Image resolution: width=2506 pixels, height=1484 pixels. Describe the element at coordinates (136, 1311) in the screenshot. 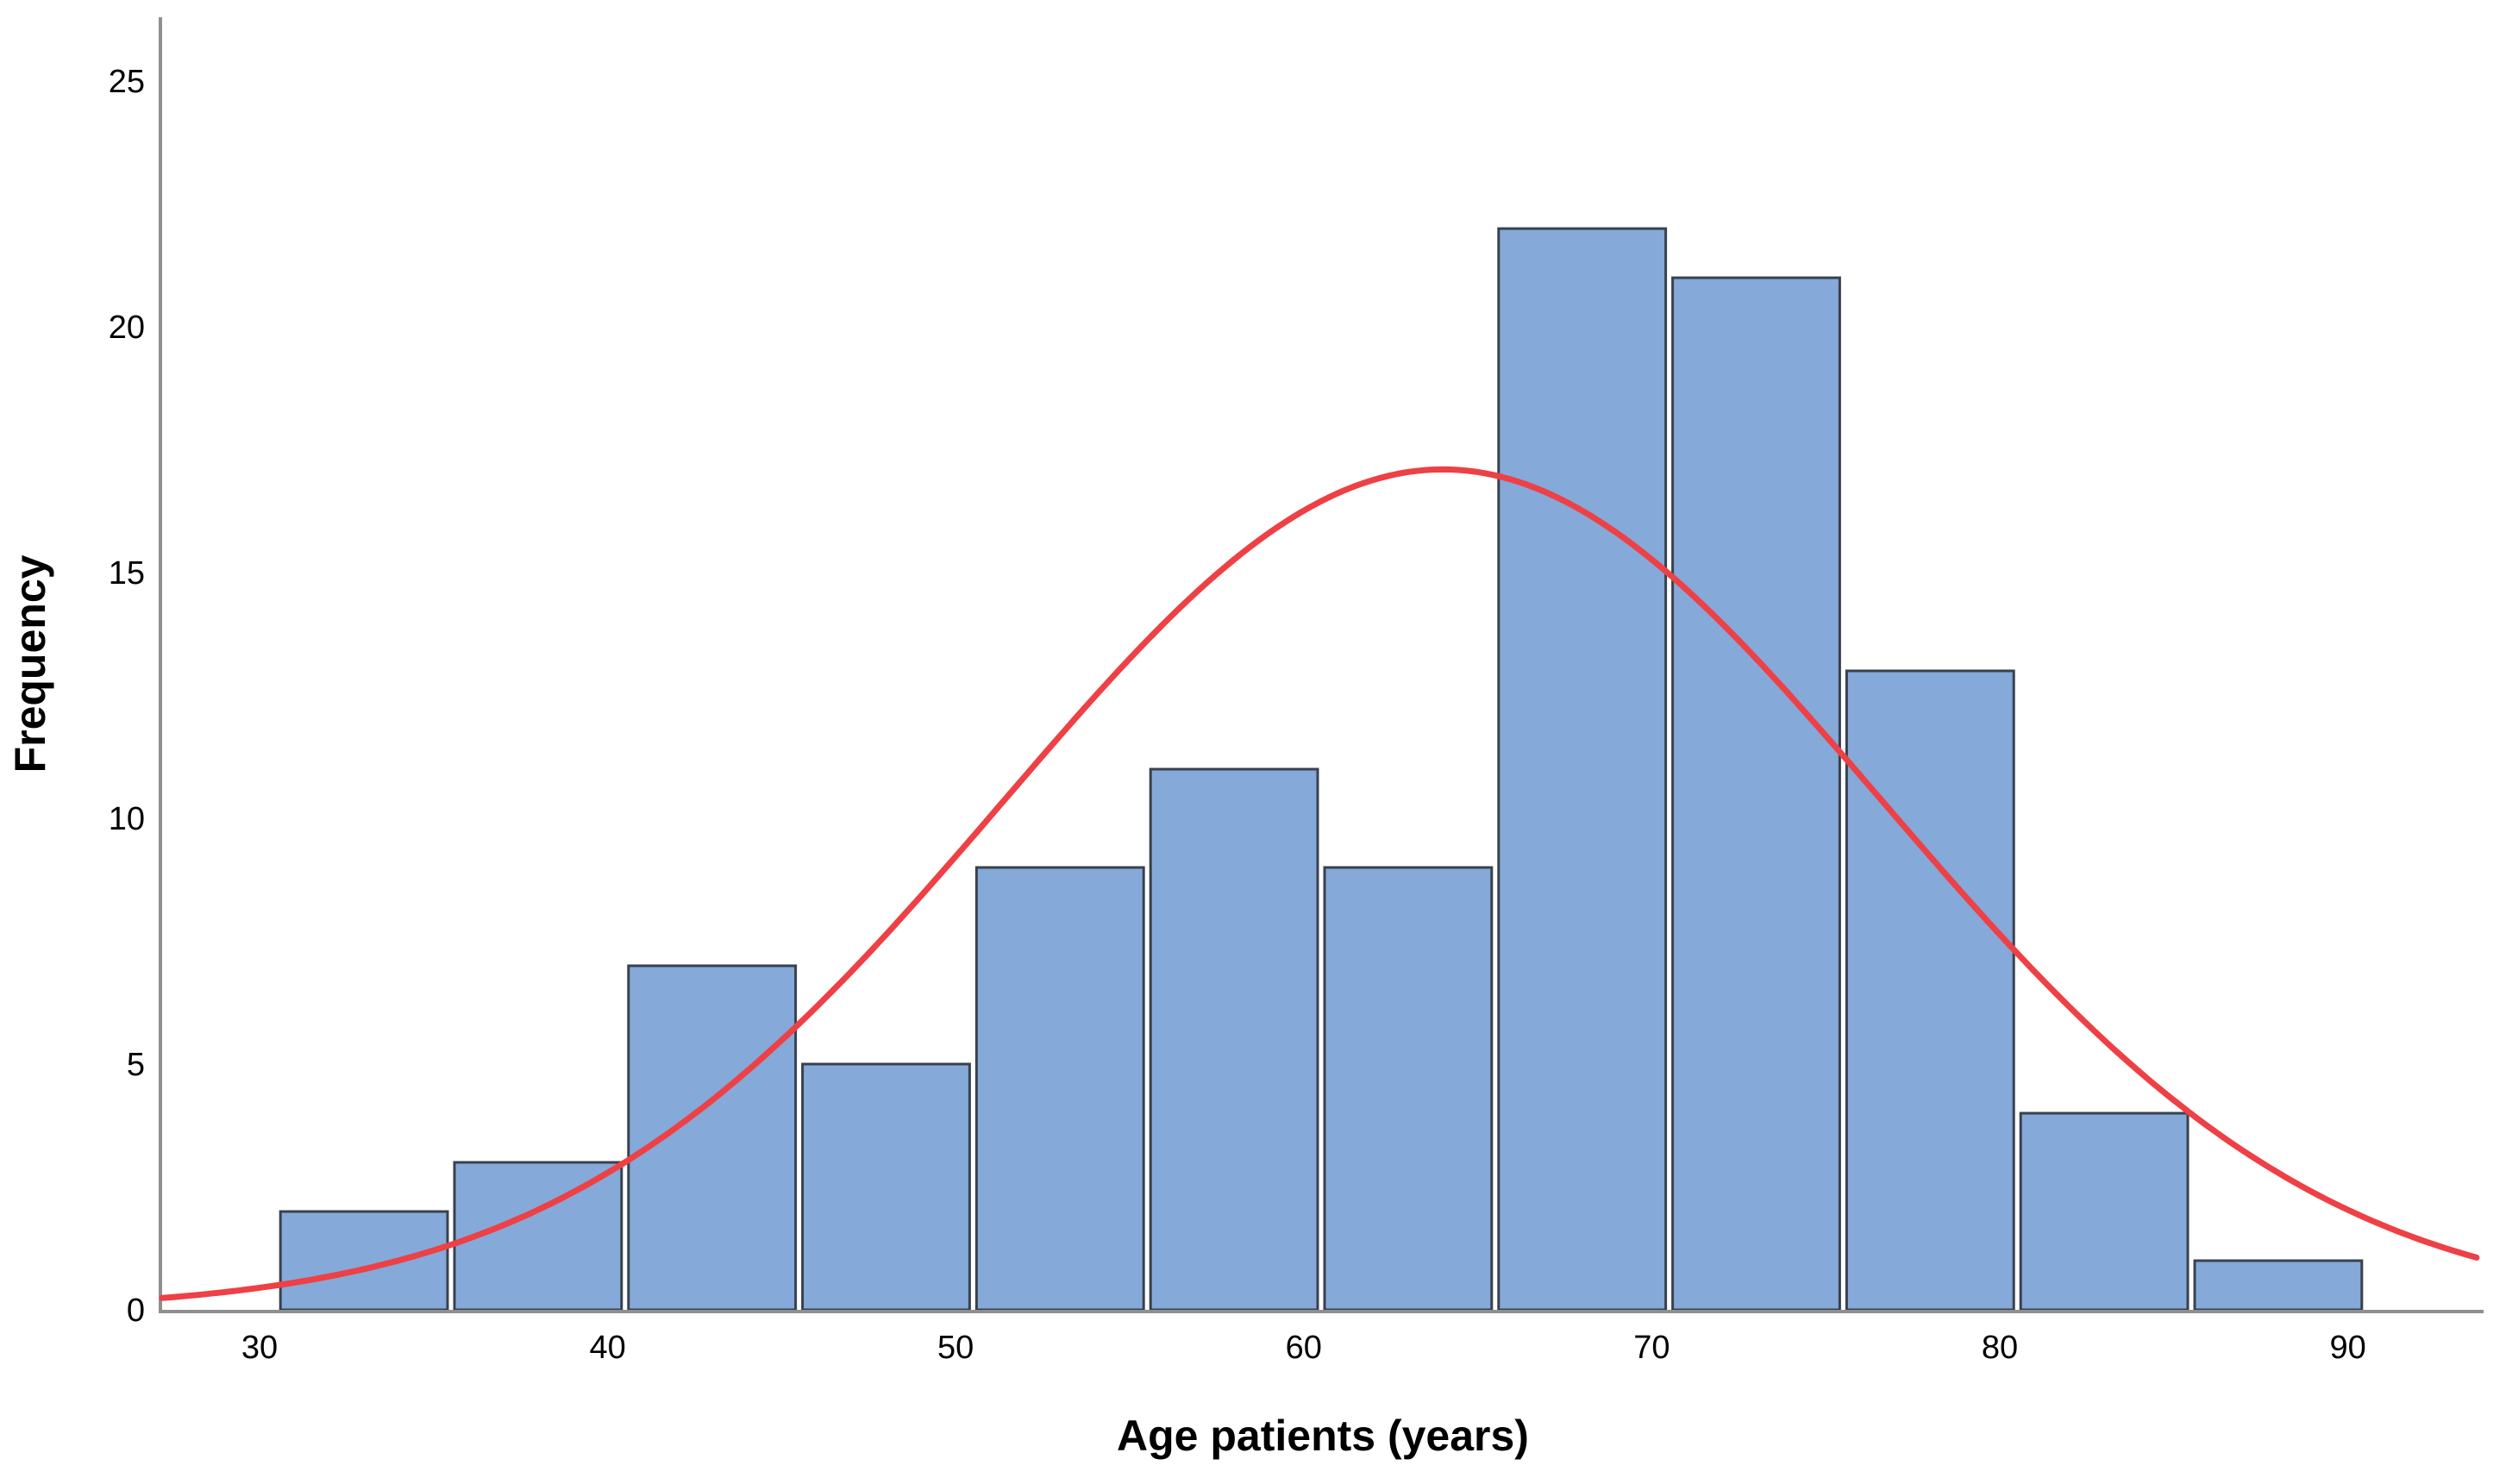

I see `y-tick-label: 0` at that location.